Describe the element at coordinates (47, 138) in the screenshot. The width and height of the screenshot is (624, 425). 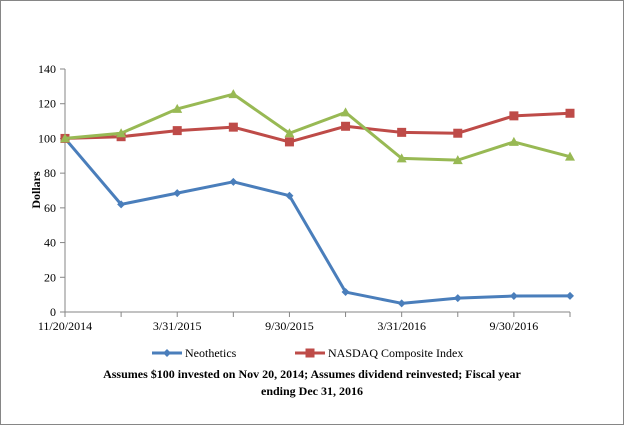
I see `y-tick-label: 100` at that location.